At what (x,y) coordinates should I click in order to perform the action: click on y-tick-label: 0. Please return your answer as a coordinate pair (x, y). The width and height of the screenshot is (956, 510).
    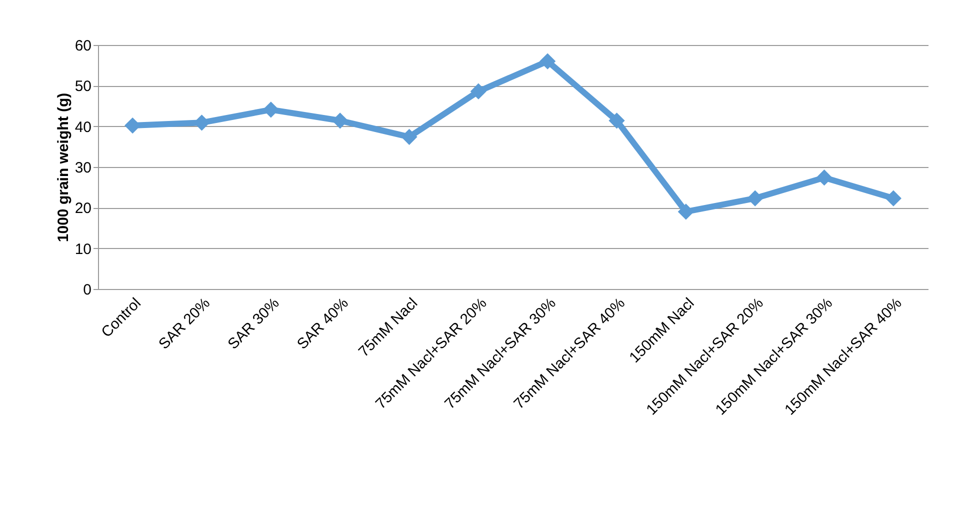
    Looking at the image, I should click on (87, 290).